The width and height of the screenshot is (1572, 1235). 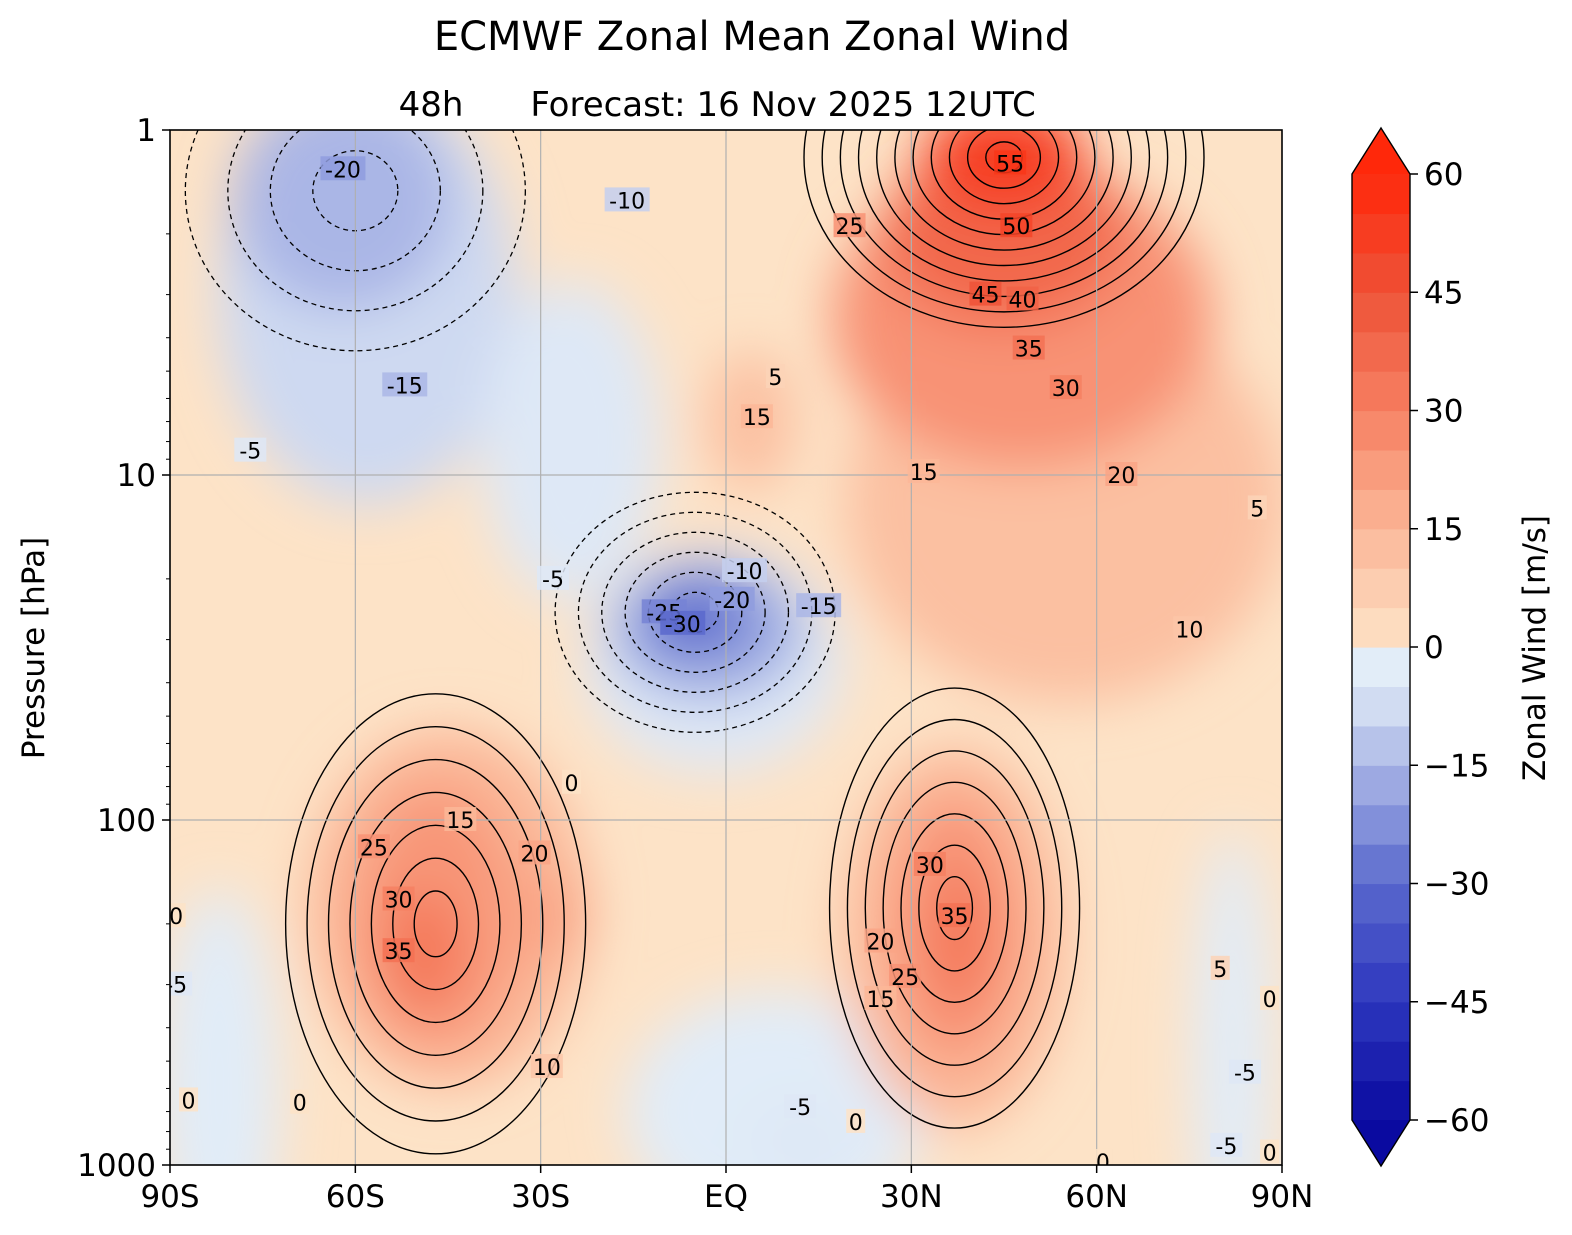 I want to click on y-axis: 1 10 100 1000, so click(x=123, y=648).